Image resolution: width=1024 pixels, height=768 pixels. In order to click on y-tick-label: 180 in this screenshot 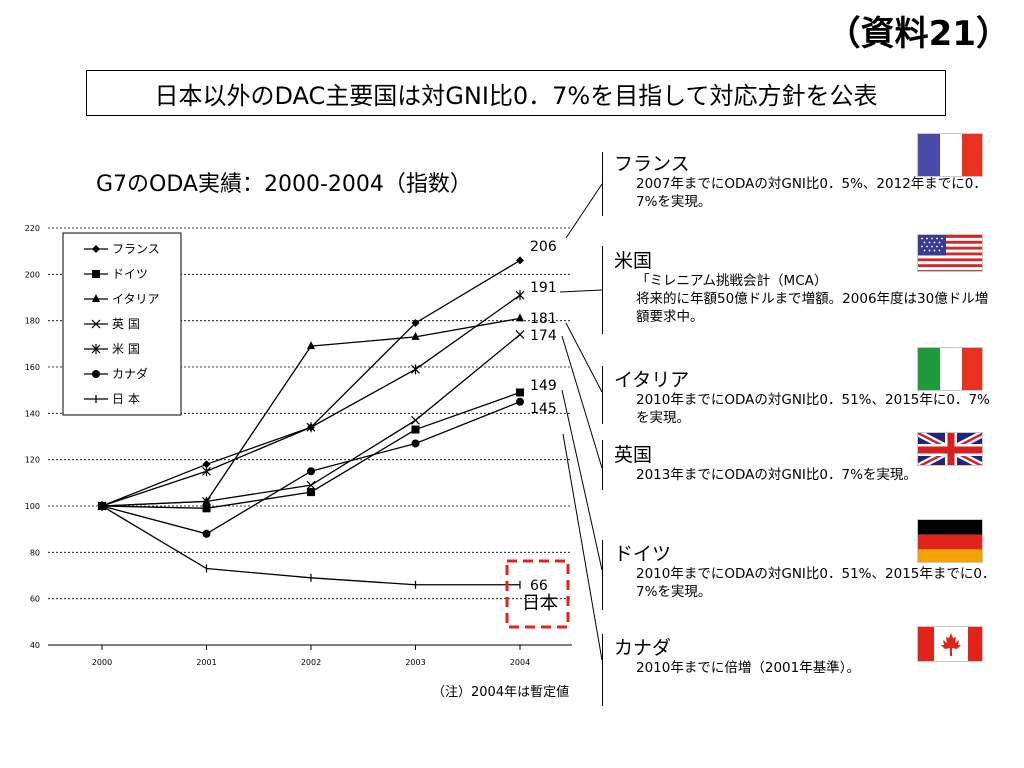, I will do `click(32, 321)`.